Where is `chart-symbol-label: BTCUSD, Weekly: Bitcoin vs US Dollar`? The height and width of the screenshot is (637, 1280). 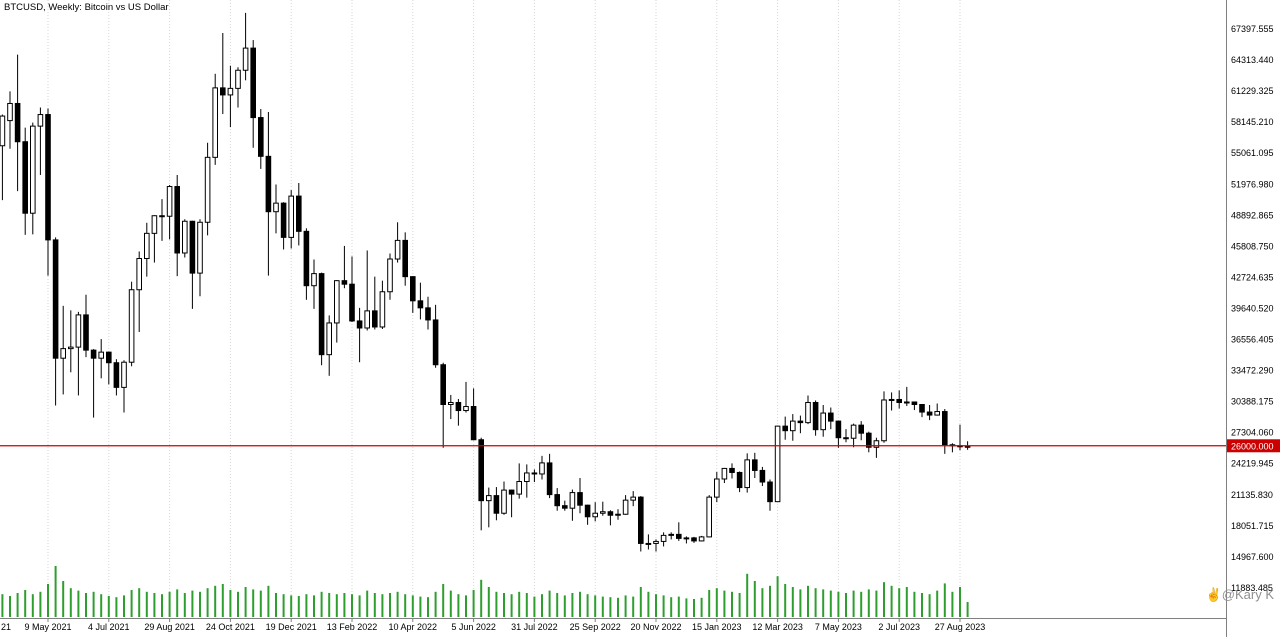
chart-symbol-label: BTCUSD, Weekly: Bitcoin vs US Dollar is located at coordinates (86, 7).